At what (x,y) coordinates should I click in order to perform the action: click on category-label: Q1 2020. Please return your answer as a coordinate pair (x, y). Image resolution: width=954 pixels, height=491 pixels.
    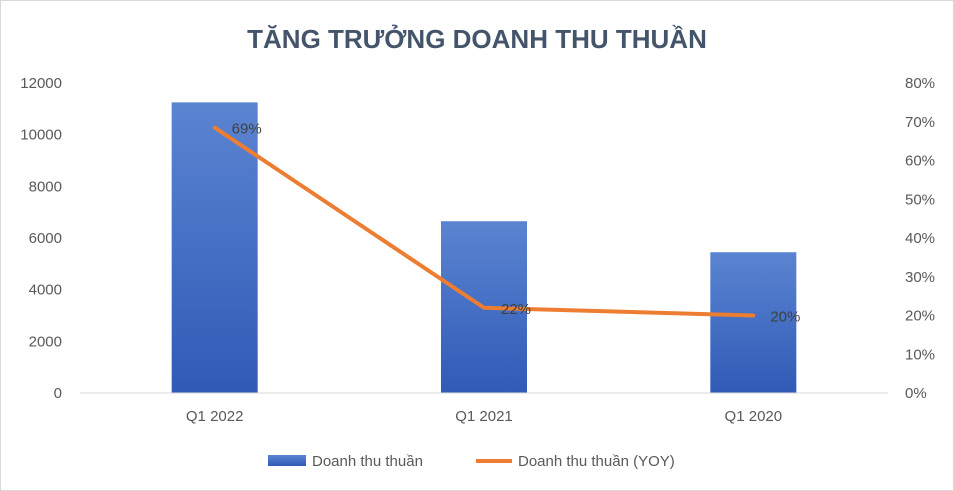
    Looking at the image, I should click on (754, 416).